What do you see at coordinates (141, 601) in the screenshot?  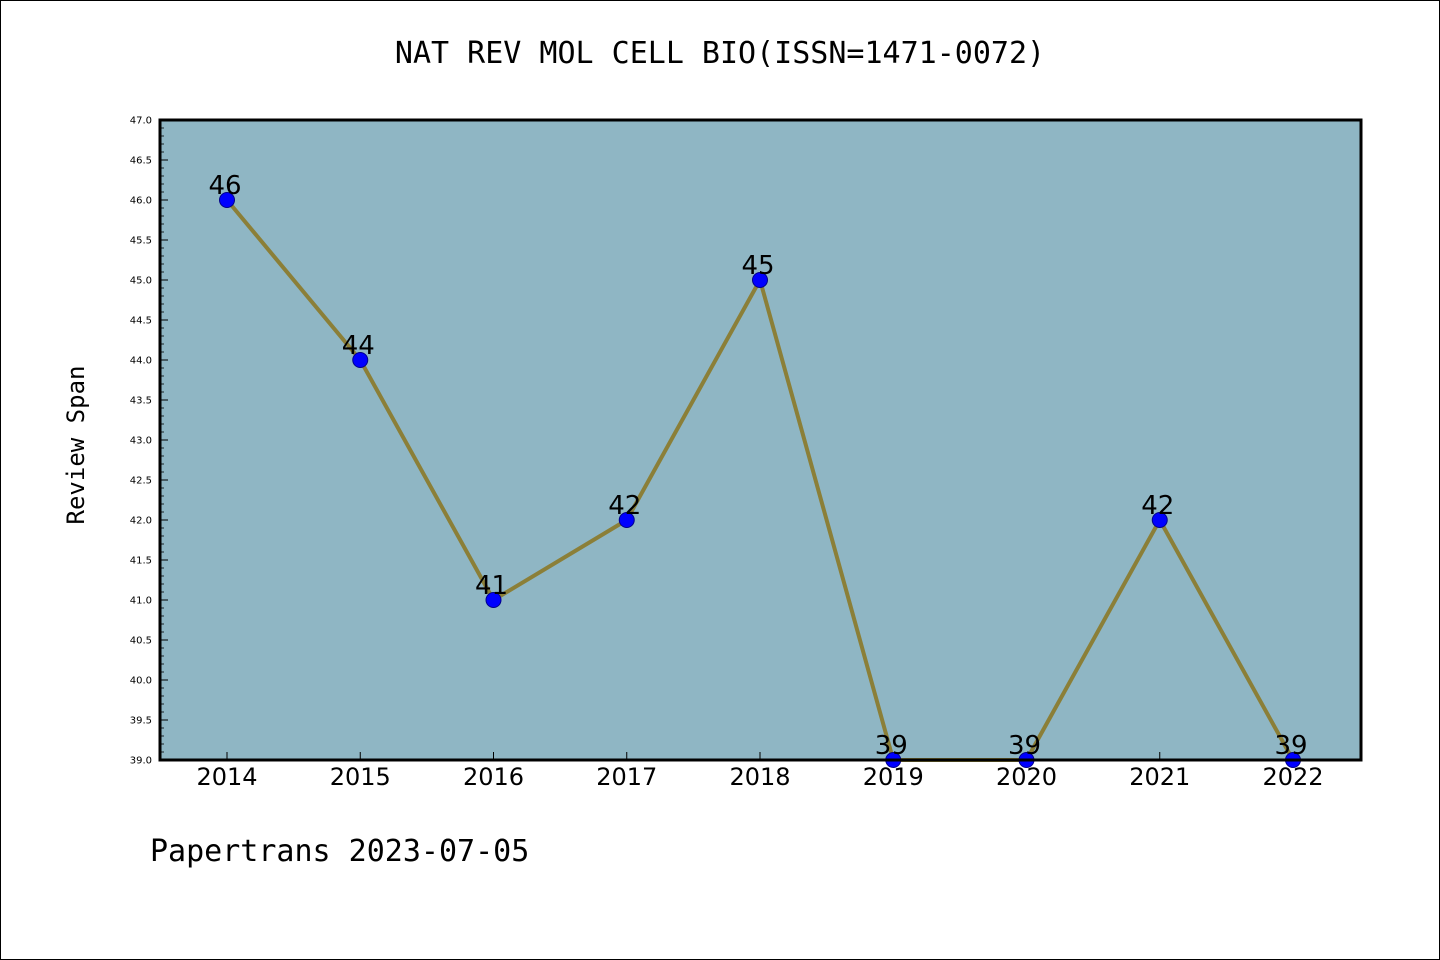 I see `y-tick-label: 41.0` at bounding box center [141, 601].